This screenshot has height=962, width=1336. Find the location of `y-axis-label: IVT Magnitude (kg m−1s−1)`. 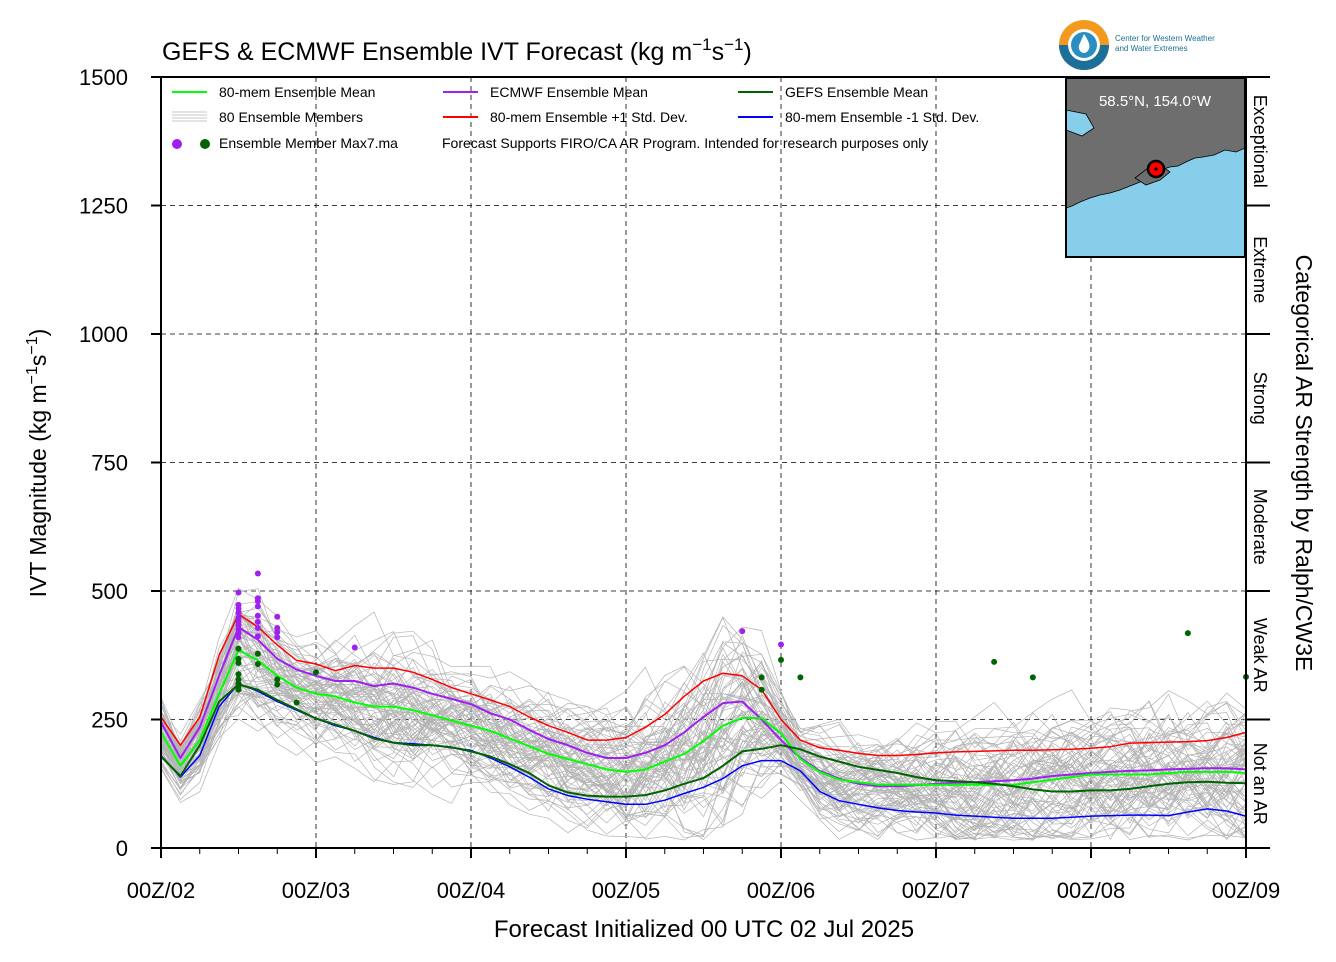

y-axis-label: IVT Magnitude (kg m−1s−1) is located at coordinates (37, 463).